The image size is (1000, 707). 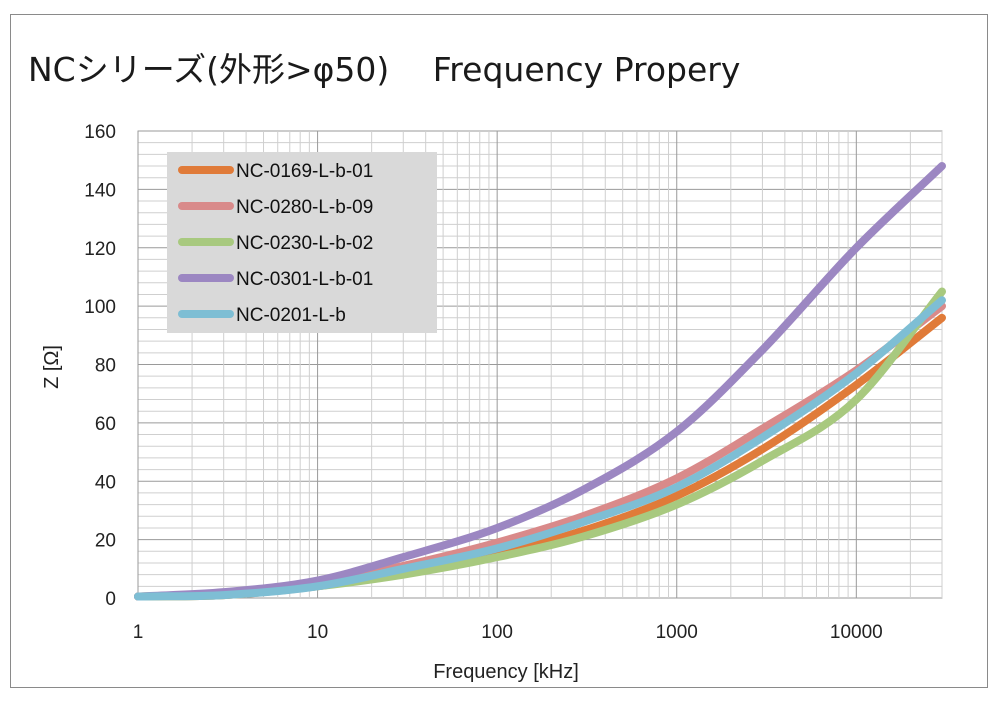 I want to click on y-tick-label: 120, so click(x=100, y=249).